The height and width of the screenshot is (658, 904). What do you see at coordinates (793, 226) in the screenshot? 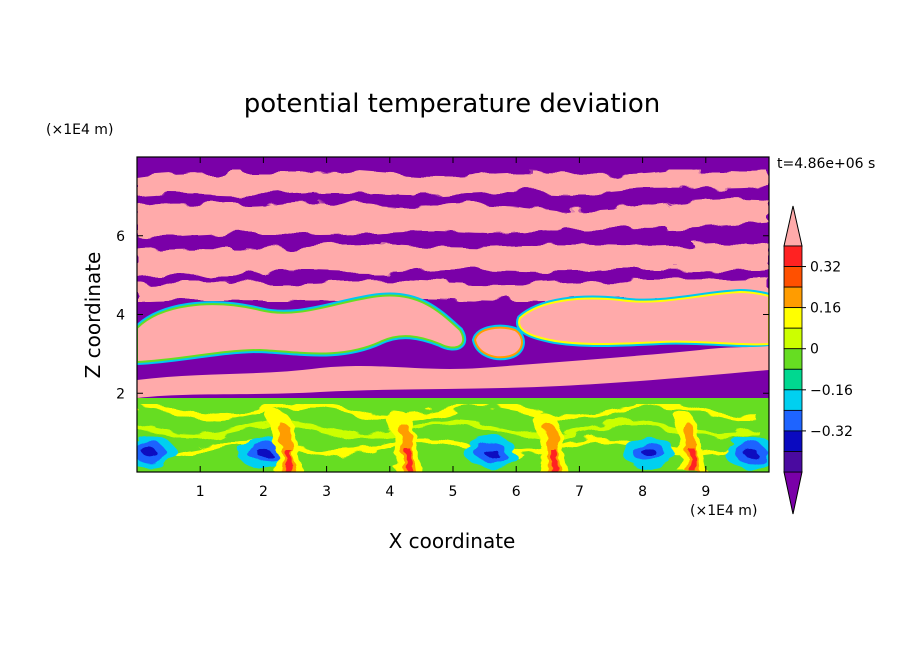
I see `colorbar-top-arrow` at bounding box center [793, 226].